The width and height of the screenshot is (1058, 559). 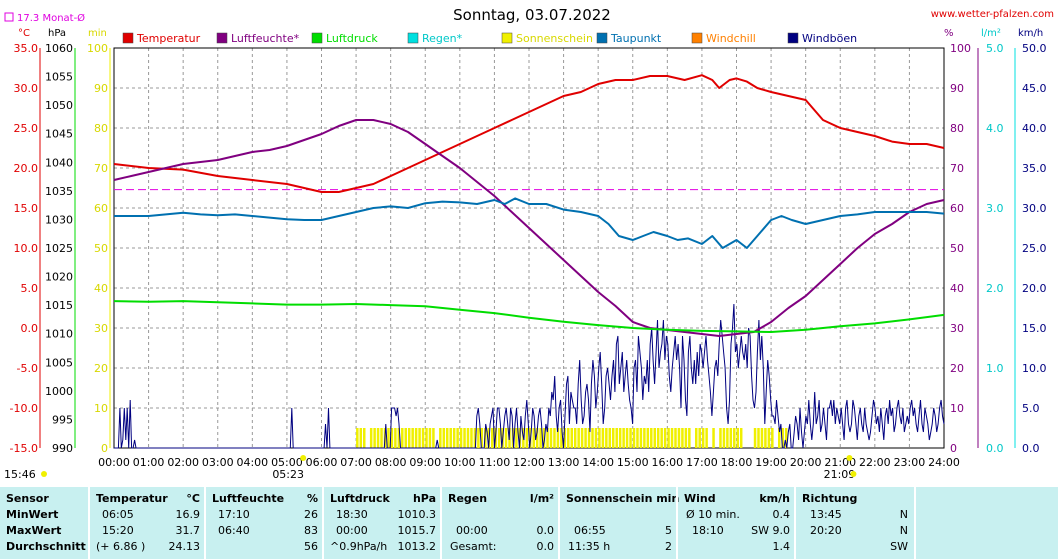 What do you see at coordinates (668, 530) in the screenshot?
I see `sun-max-val: 5` at bounding box center [668, 530].